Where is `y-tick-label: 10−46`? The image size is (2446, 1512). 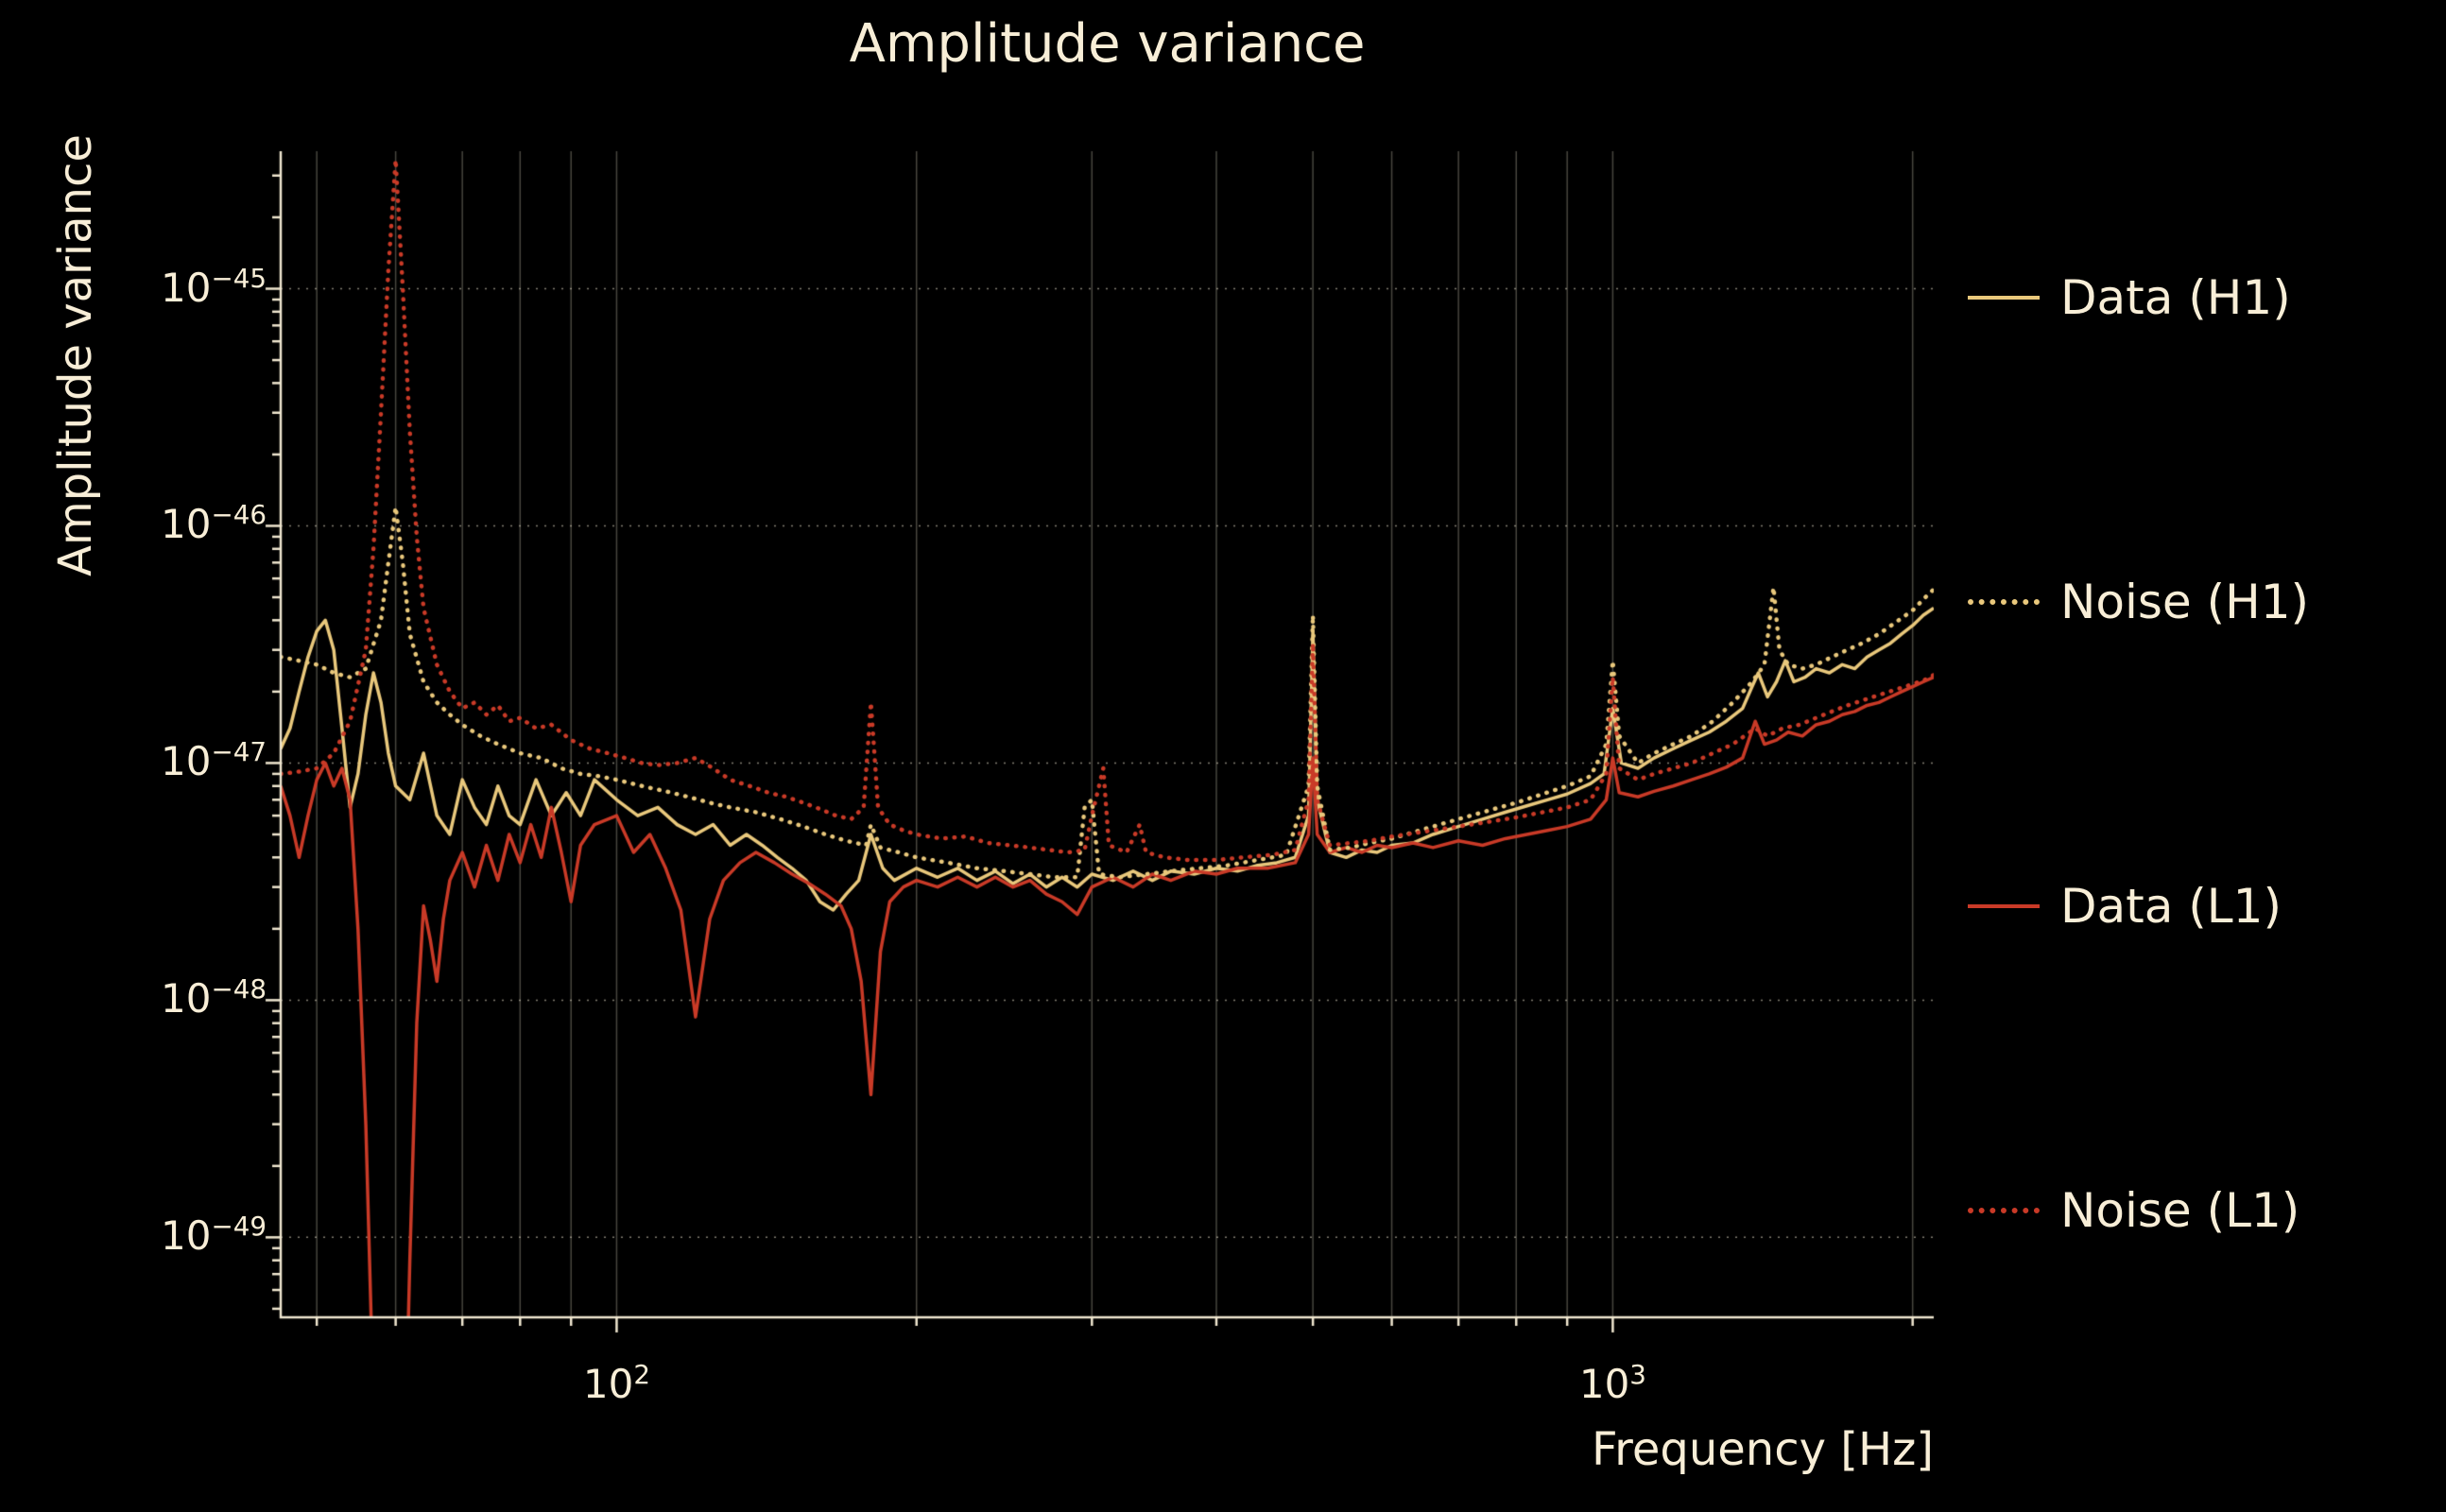 y-tick-label: 10−46 is located at coordinates (214, 523).